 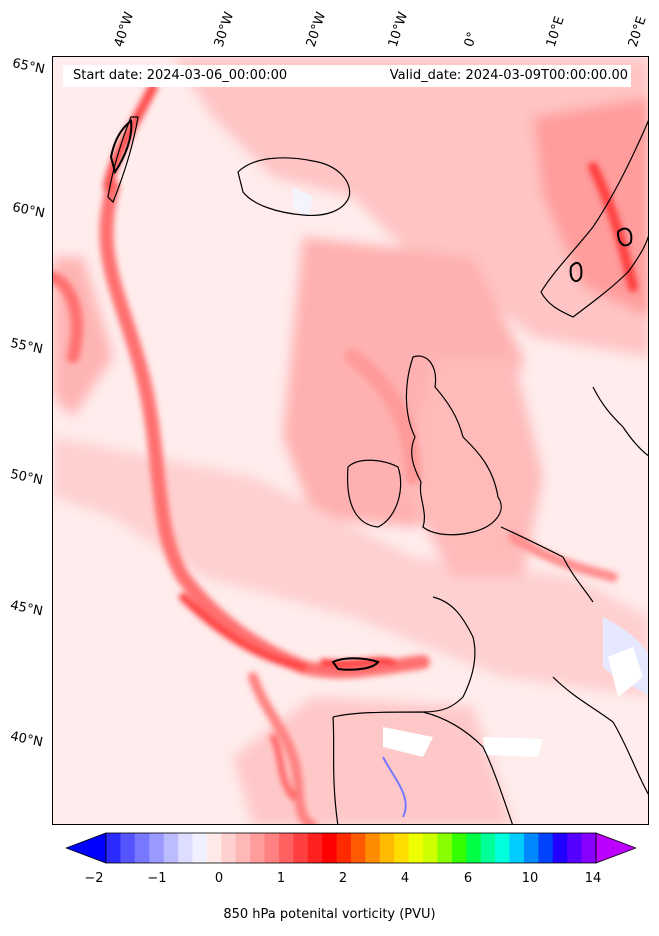 What do you see at coordinates (85, 848) in the screenshot?
I see `colorbar-extend-low` at bounding box center [85, 848].